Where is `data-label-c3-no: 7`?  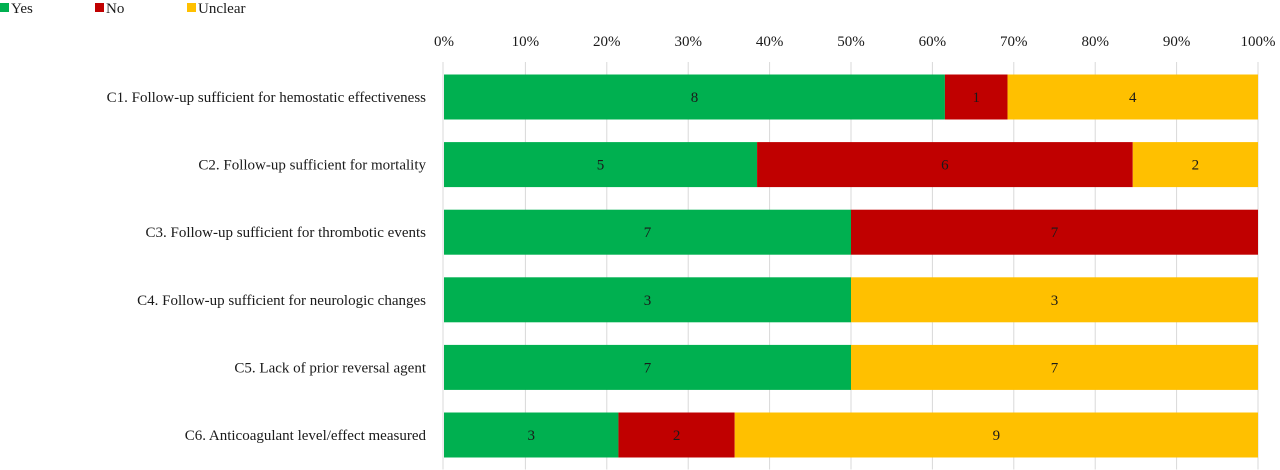
data-label-c3-no: 7 is located at coordinates (1055, 233).